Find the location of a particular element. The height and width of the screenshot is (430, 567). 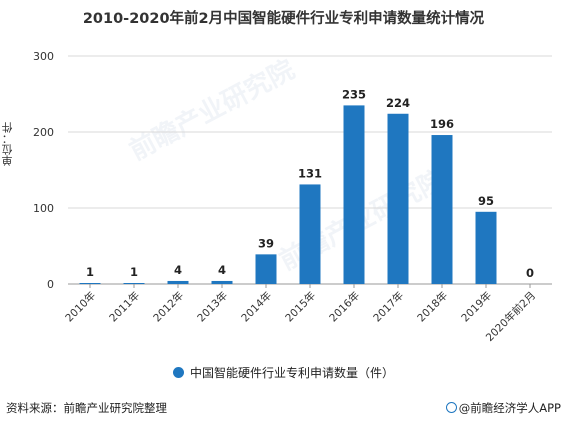

data-label: 131 is located at coordinates (310, 173).